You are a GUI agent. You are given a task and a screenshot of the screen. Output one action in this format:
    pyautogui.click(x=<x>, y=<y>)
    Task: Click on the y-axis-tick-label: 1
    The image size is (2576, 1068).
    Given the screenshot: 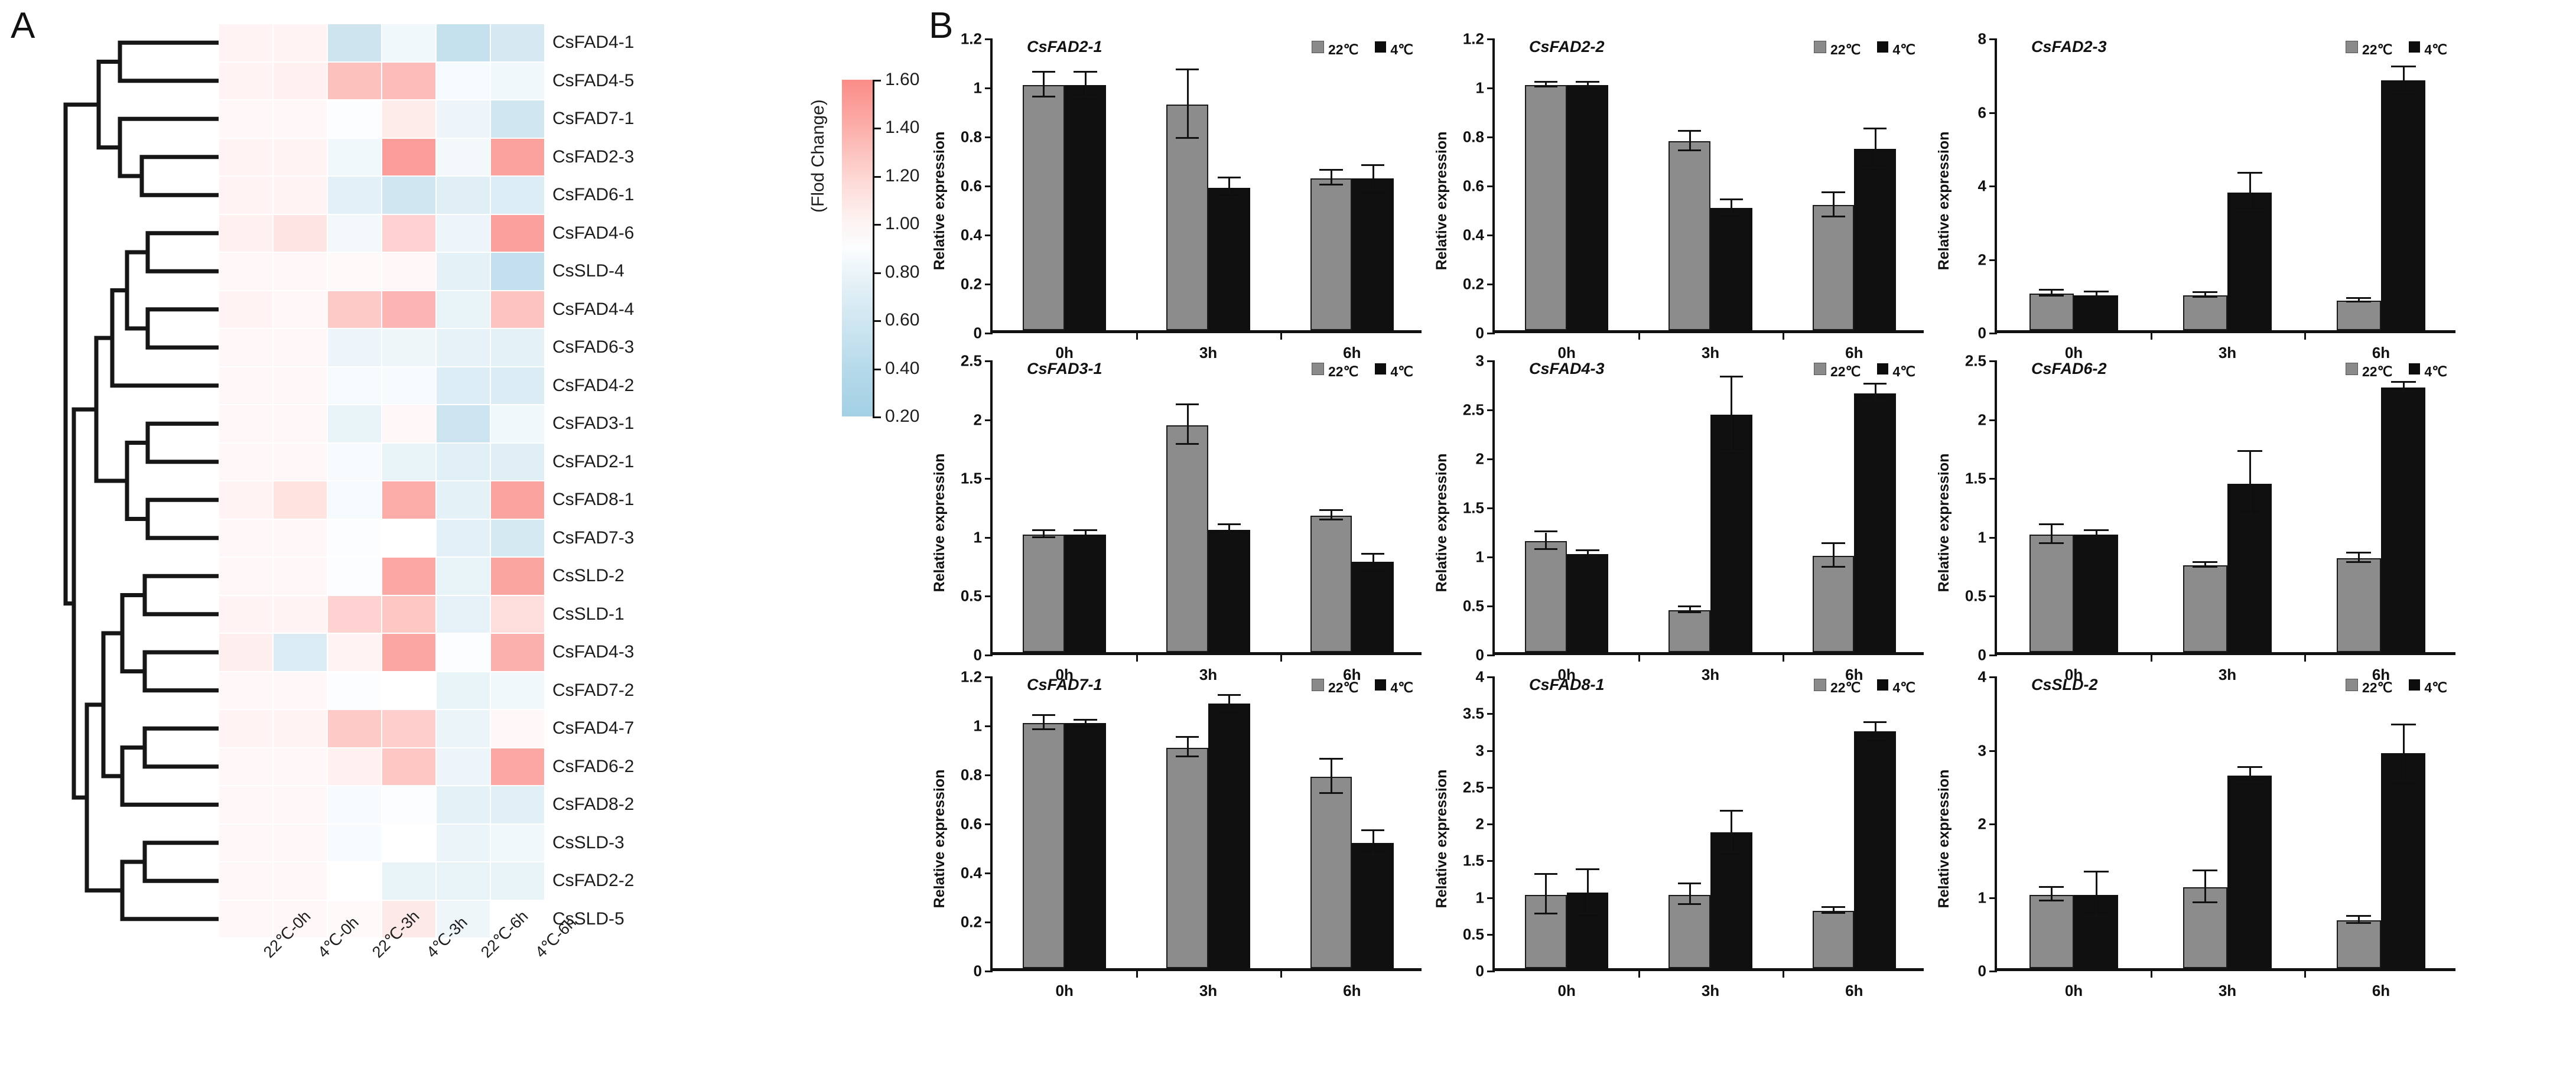 What is the action you would take?
    pyautogui.click(x=1480, y=897)
    